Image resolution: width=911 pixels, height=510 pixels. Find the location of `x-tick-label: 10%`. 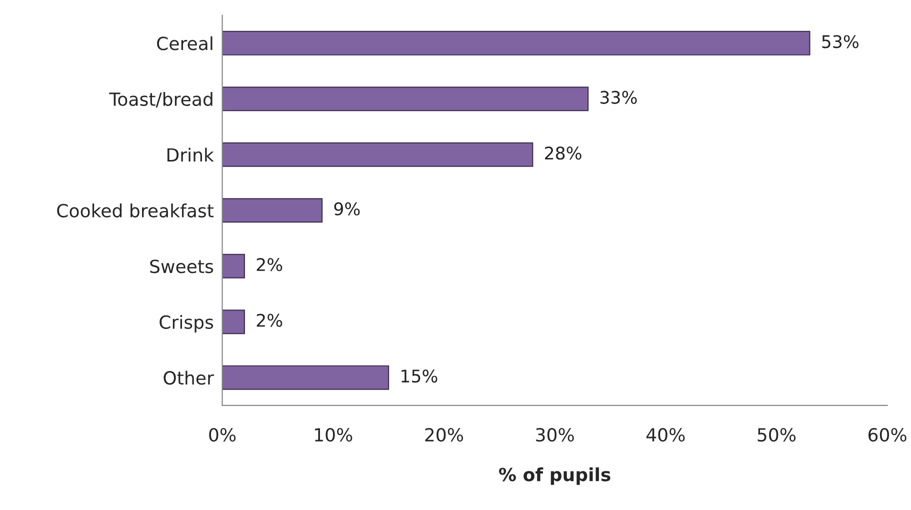

x-tick-label: 10% is located at coordinates (333, 435).